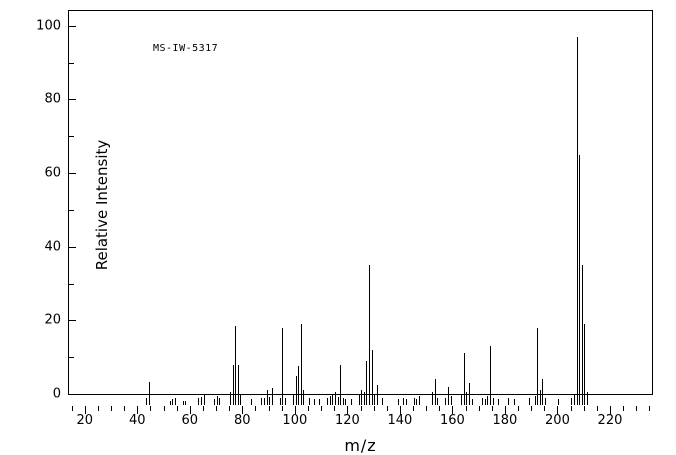 This screenshot has width=676, height=455. I want to click on y-tick-label: 20, so click(52, 320).